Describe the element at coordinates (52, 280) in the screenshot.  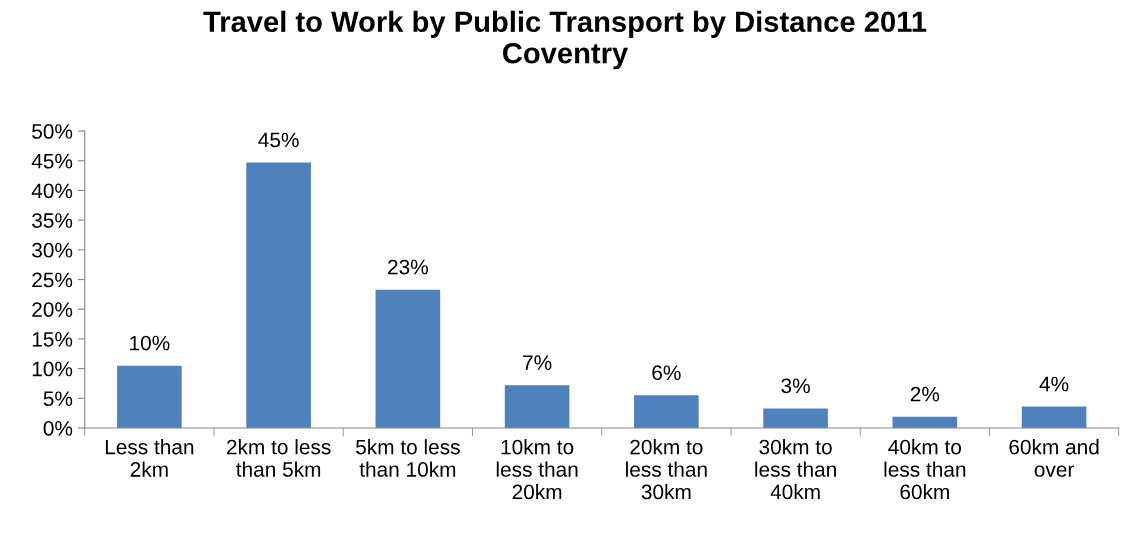
I see `y-tick-label: 25%` at that location.